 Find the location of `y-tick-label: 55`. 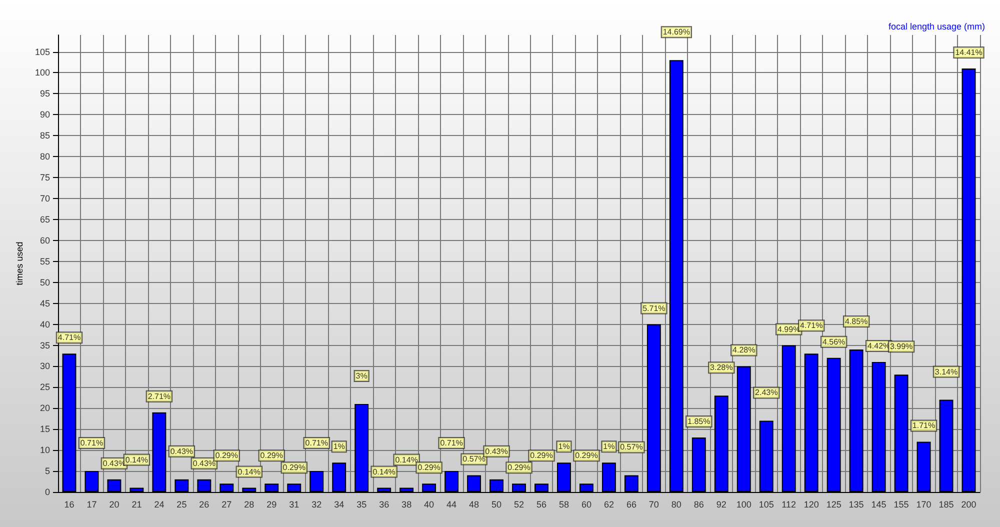

y-tick-label: 55 is located at coordinates (45, 261).